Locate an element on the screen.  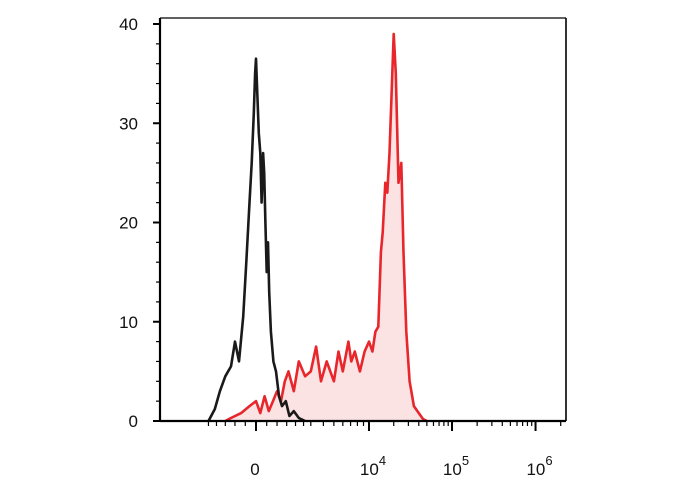
series-0-line is located at coordinates (256, 240).